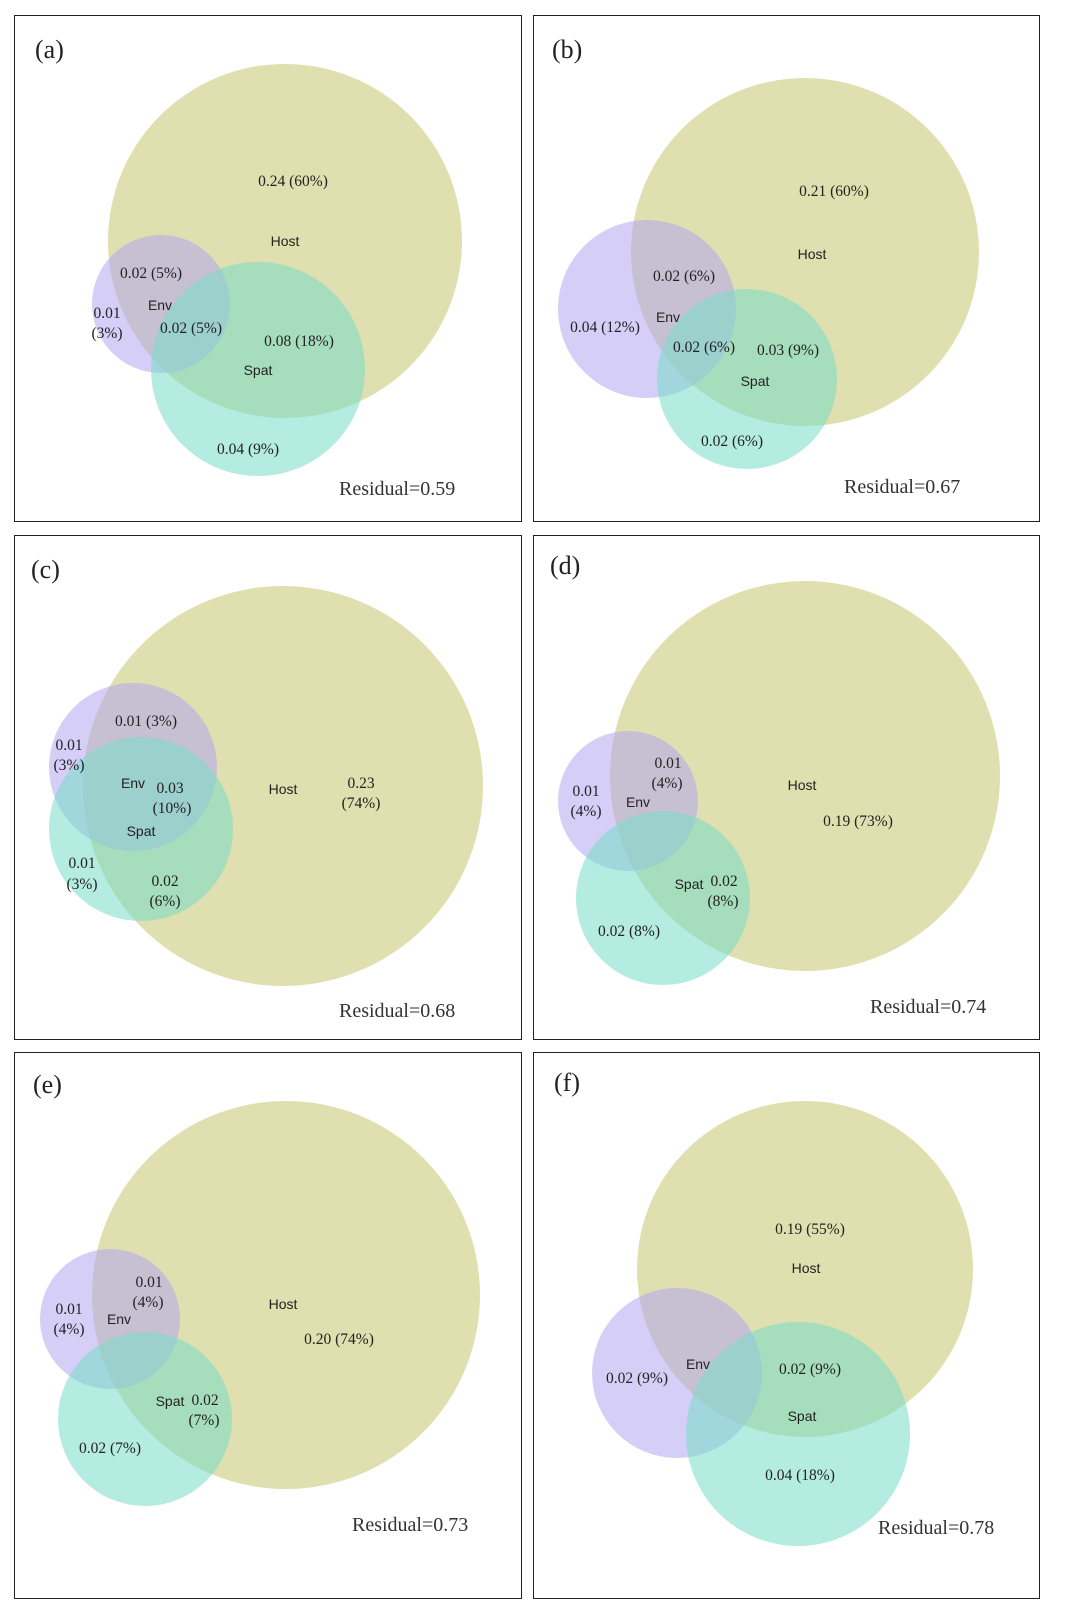 The height and width of the screenshot is (1611, 1080). I want to click on panel-label: (e), so click(47, 1084).